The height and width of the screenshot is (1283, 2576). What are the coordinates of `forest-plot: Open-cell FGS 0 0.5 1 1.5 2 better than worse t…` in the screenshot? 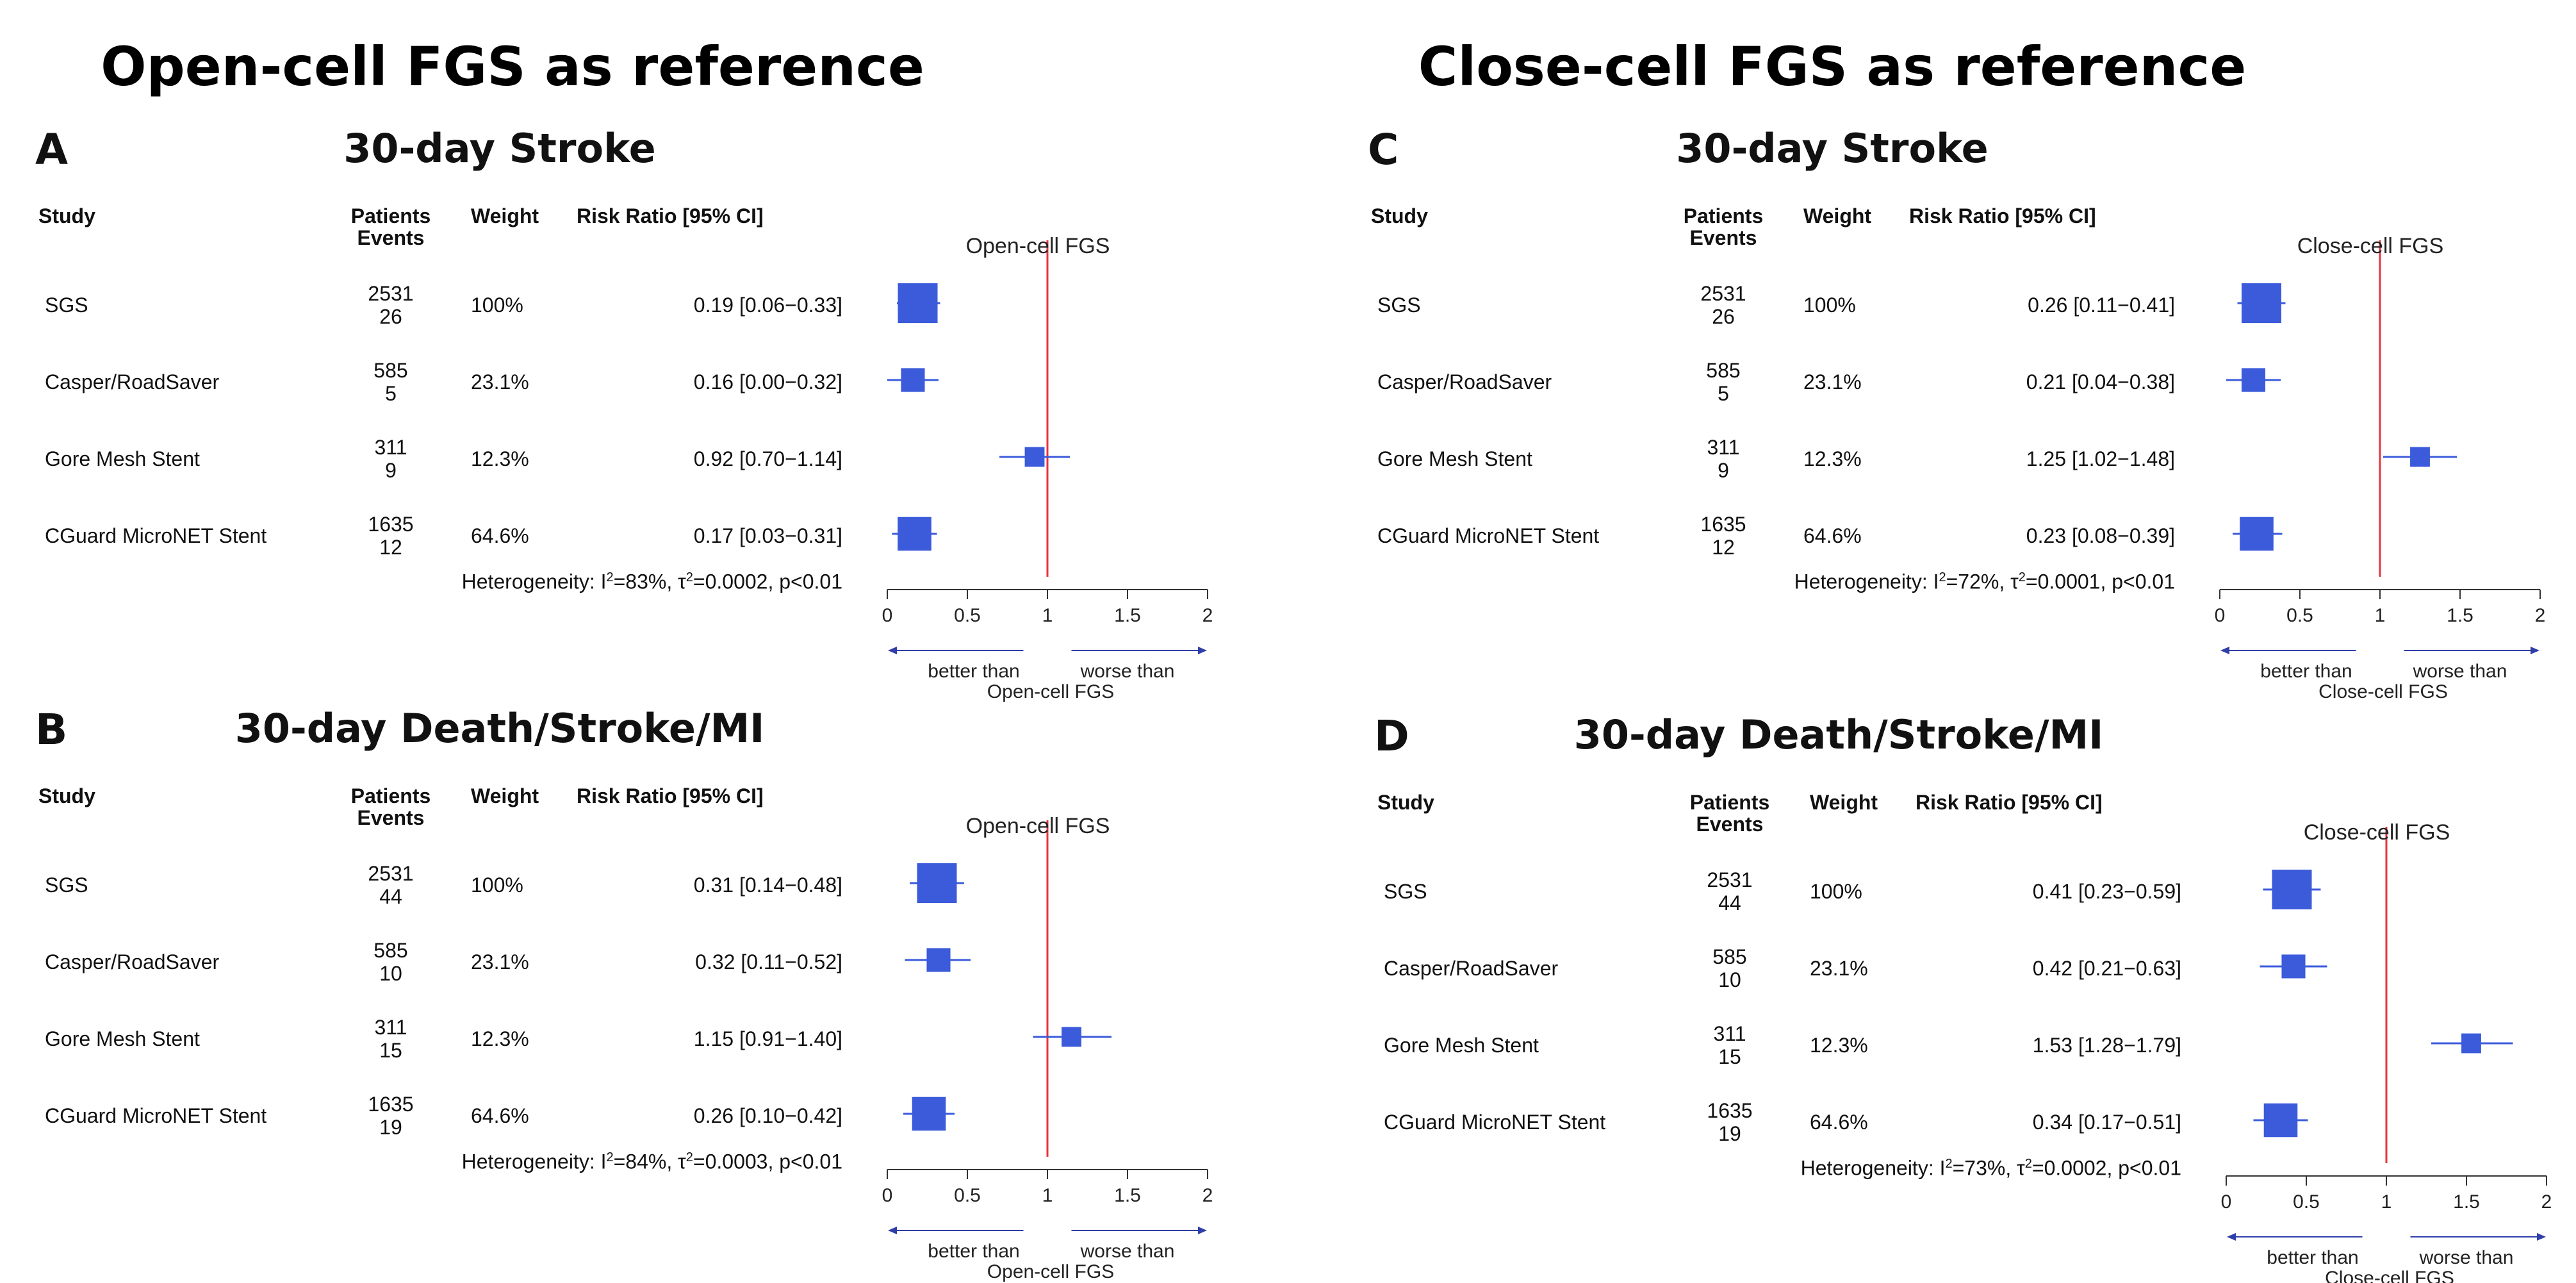 It's located at (1047, 468).